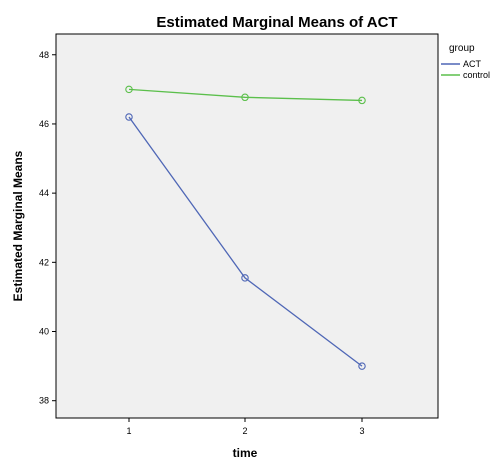 The height and width of the screenshot is (458, 492). Describe the element at coordinates (476, 75) in the screenshot. I see `legend-label-control: control` at that location.